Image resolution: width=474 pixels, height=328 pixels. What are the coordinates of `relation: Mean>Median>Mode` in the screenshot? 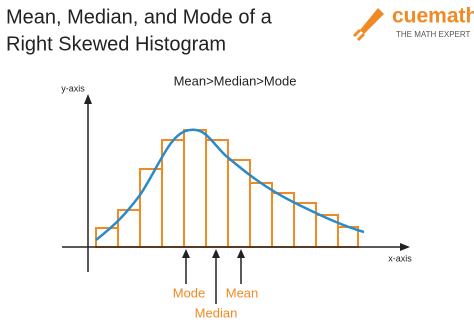 It's located at (235, 80).